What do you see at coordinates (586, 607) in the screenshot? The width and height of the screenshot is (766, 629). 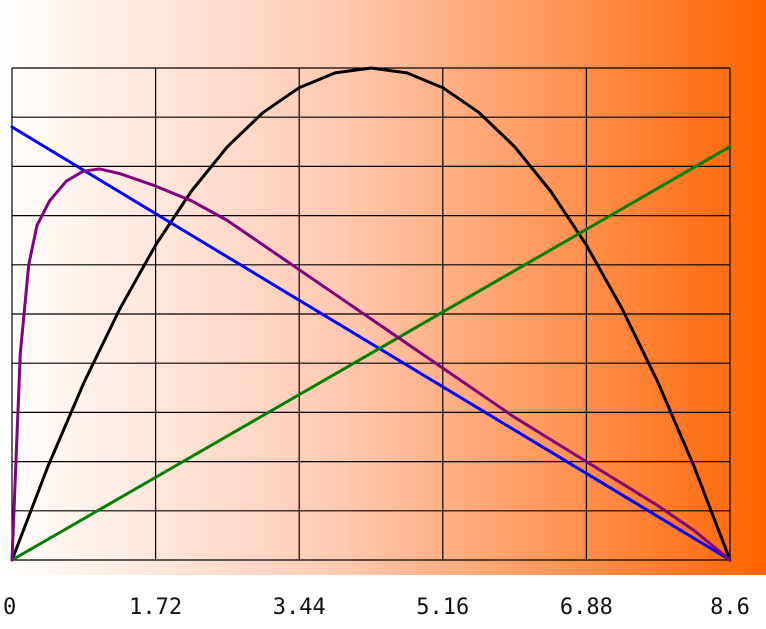 I see `x-tick-label: 6.88` at bounding box center [586, 607].